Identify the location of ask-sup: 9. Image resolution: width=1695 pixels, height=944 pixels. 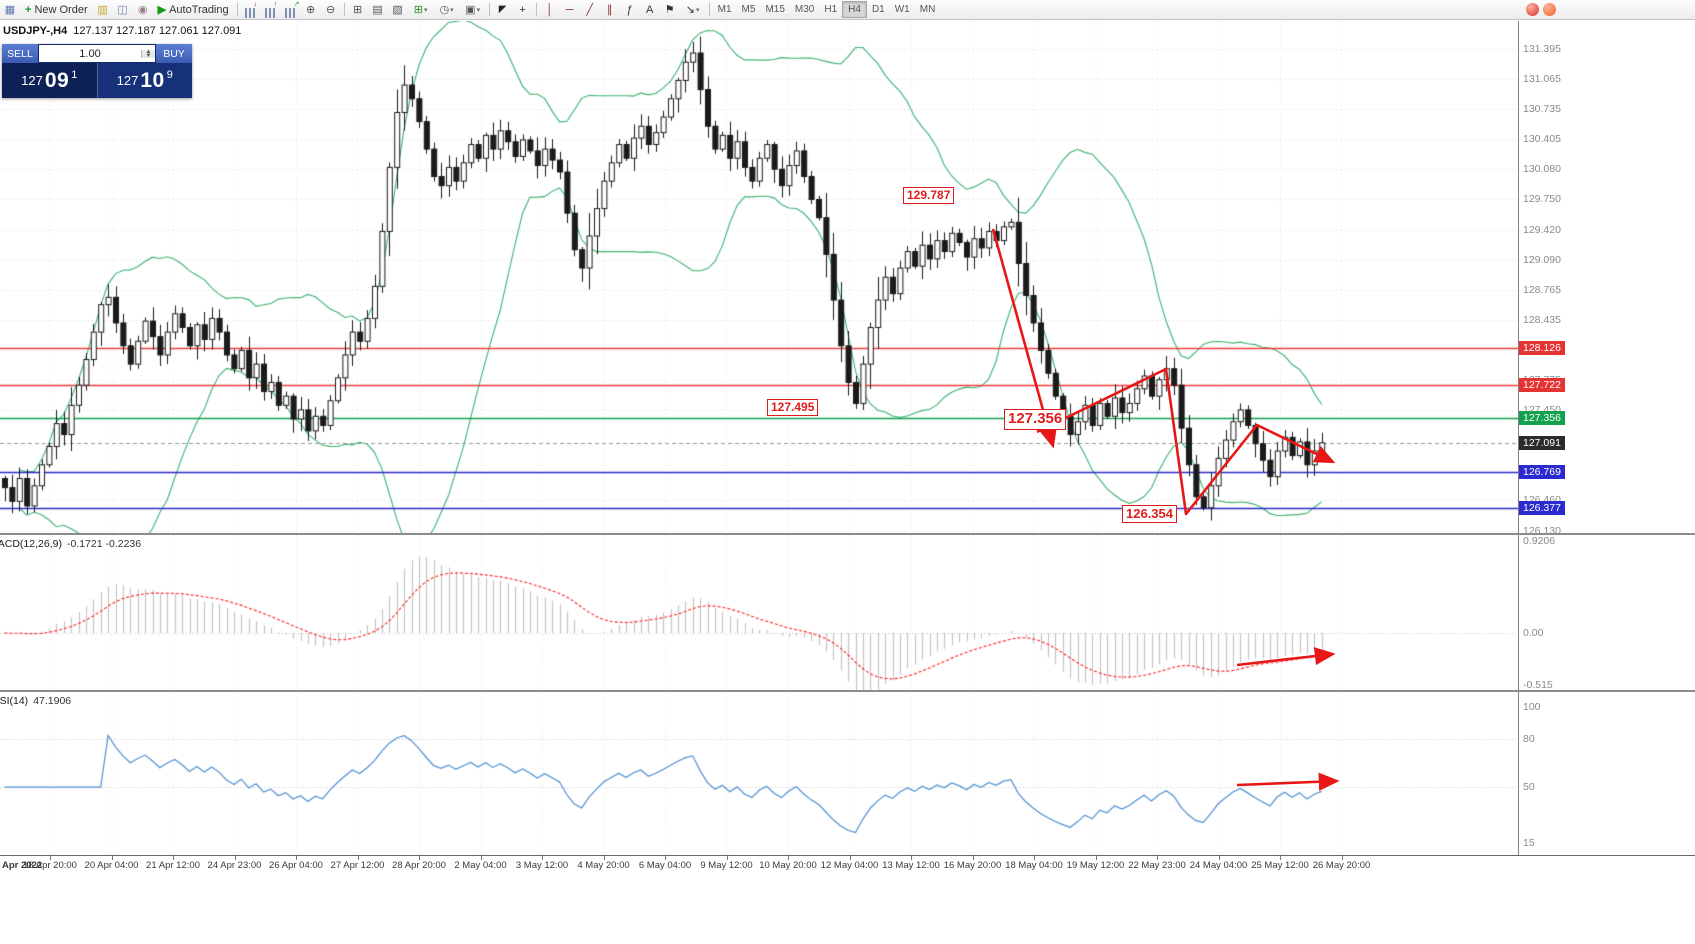
(169, 74).